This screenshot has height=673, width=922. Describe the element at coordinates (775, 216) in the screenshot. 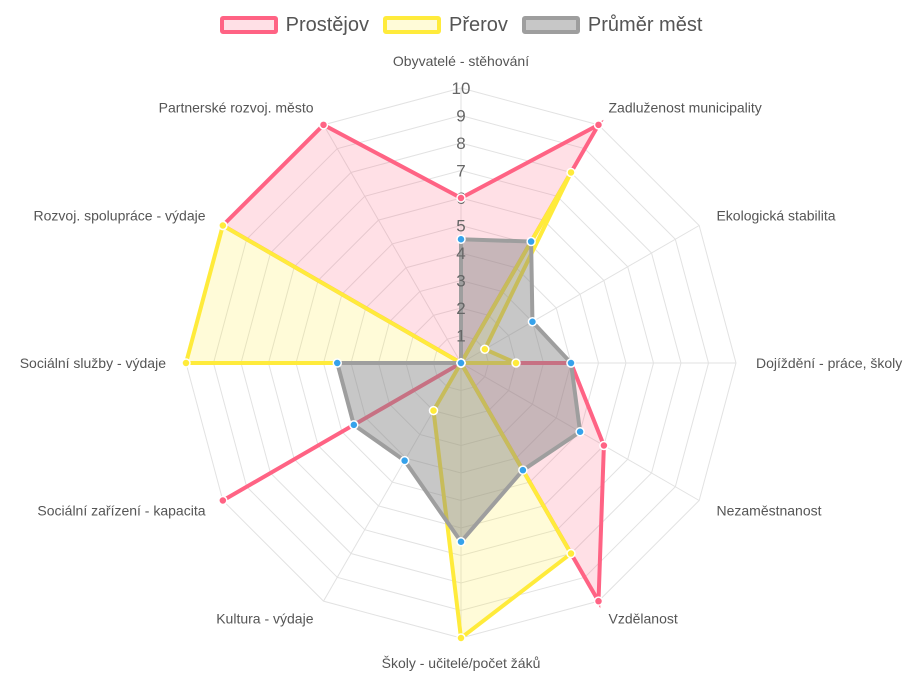

I see `axis-label: Ekologická stabilita` at that location.